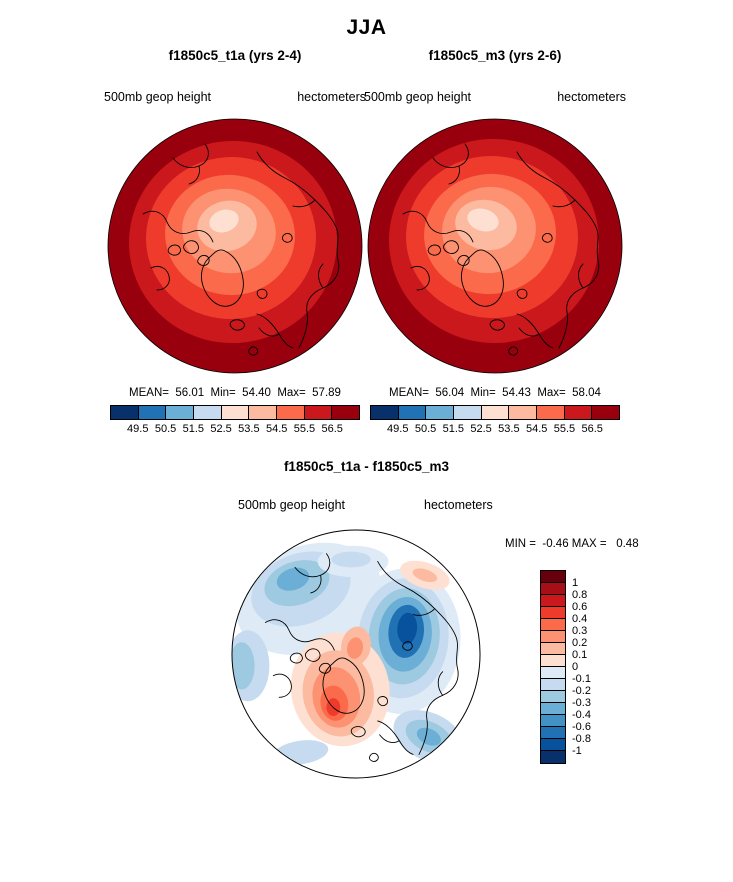  I want to click on diff-colorbar-label: 0.3, so click(580, 631).